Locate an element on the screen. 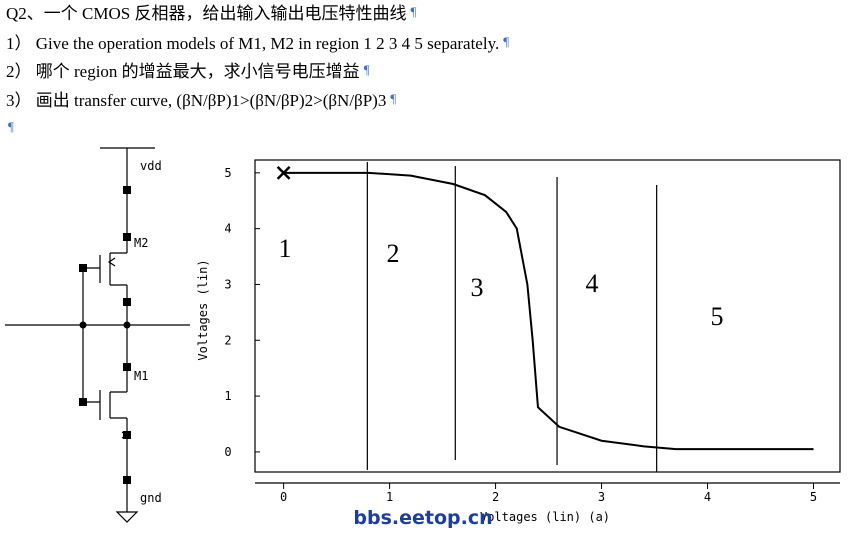 This screenshot has height=534, width=849. y-tick-label: 4 is located at coordinates (227, 229).